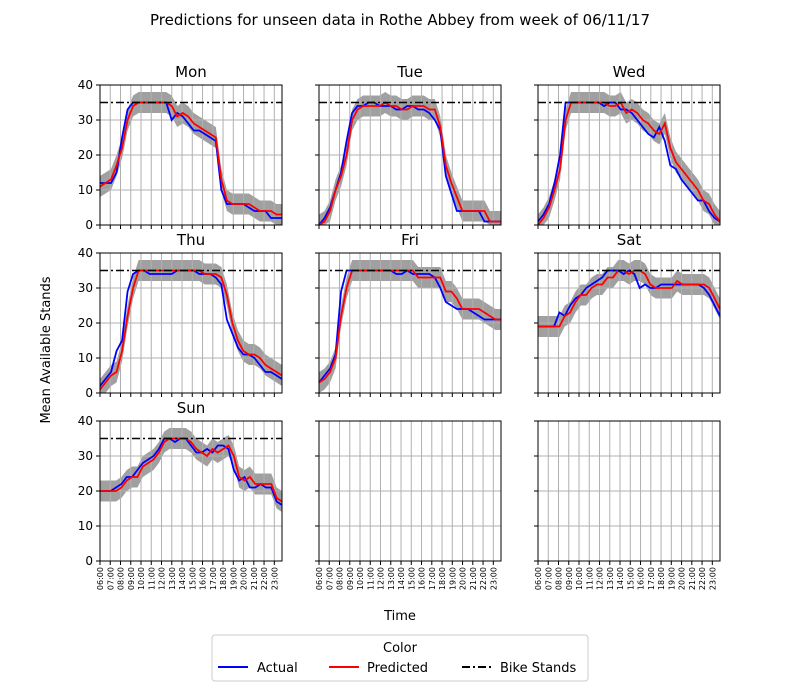 This screenshot has width=800, height=700. I want to click on panel-title: Thu, so click(190, 240).